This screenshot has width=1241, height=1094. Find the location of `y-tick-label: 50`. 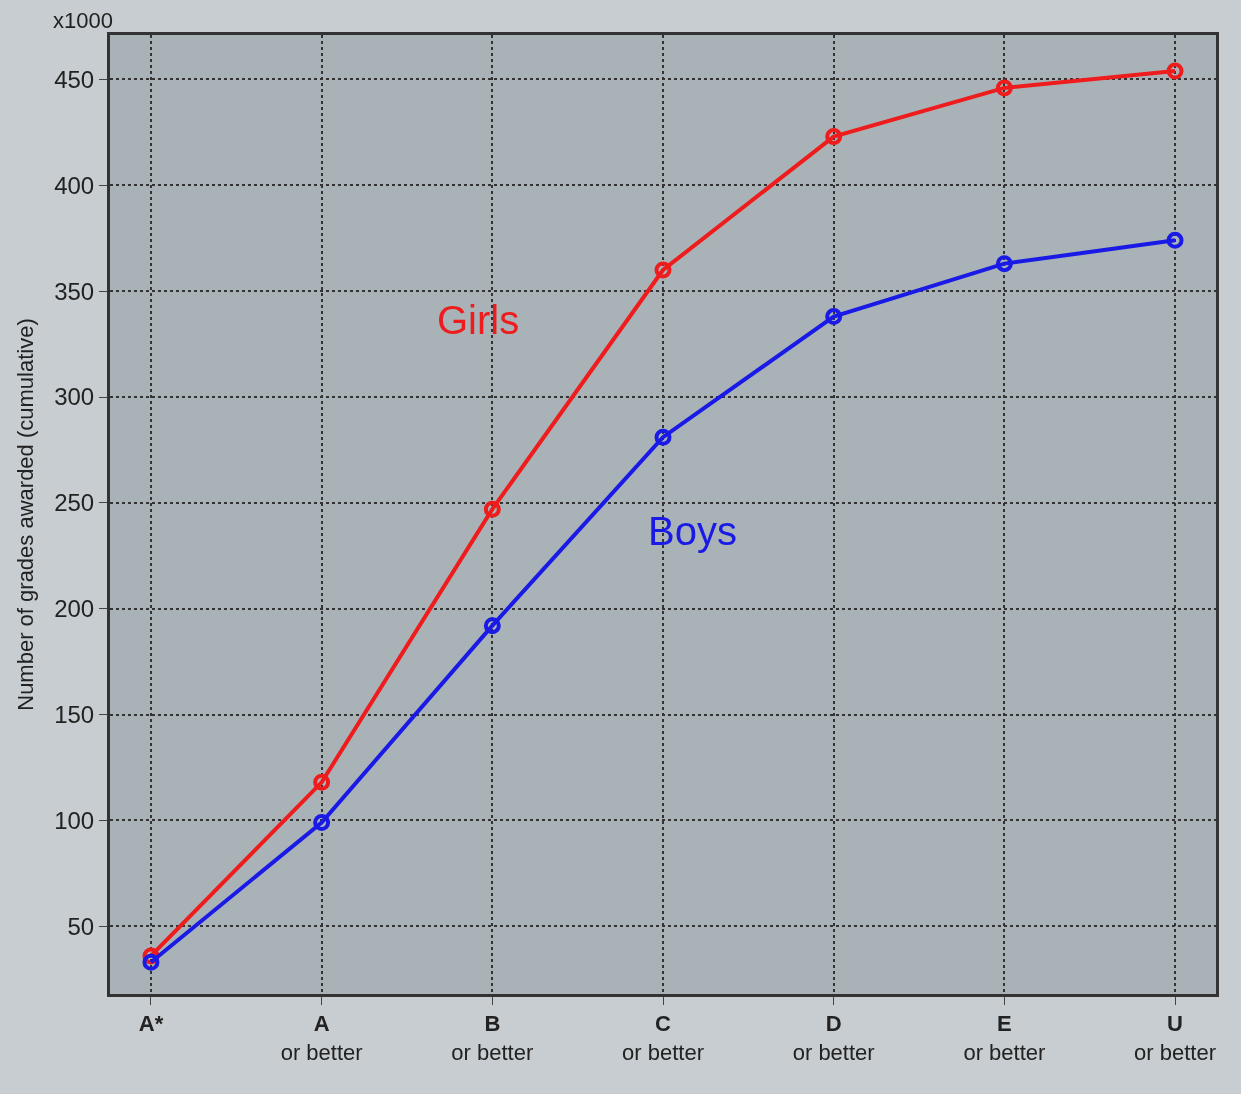

y-tick-label: 50 is located at coordinates (81, 926).